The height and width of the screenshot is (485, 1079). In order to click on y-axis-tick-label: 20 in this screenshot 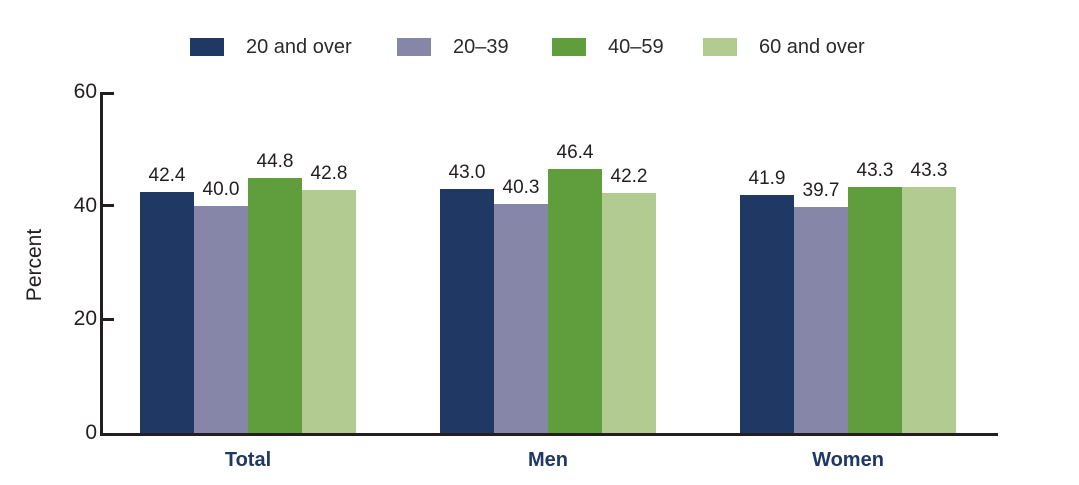, I will do `click(85, 319)`.